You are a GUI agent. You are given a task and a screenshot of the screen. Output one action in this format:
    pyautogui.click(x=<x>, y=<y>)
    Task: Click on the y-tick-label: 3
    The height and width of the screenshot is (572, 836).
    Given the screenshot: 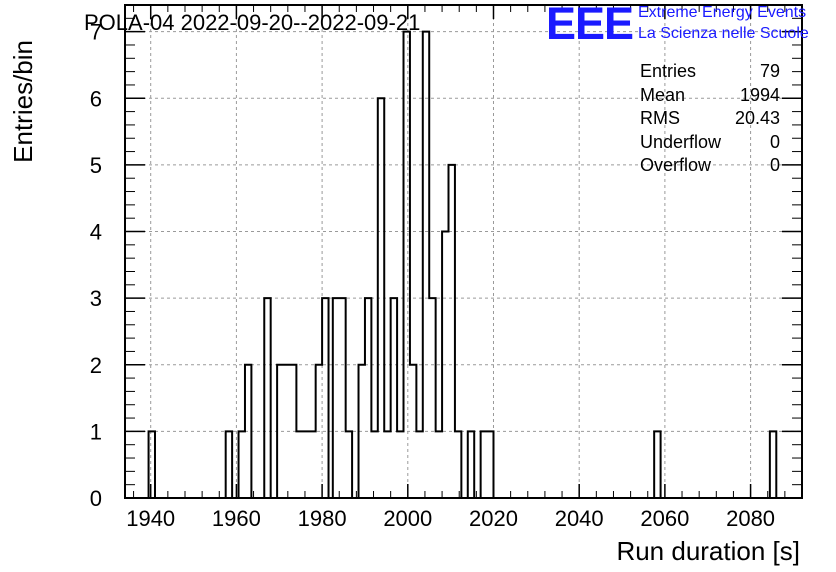 What is the action you would take?
    pyautogui.click(x=96, y=298)
    